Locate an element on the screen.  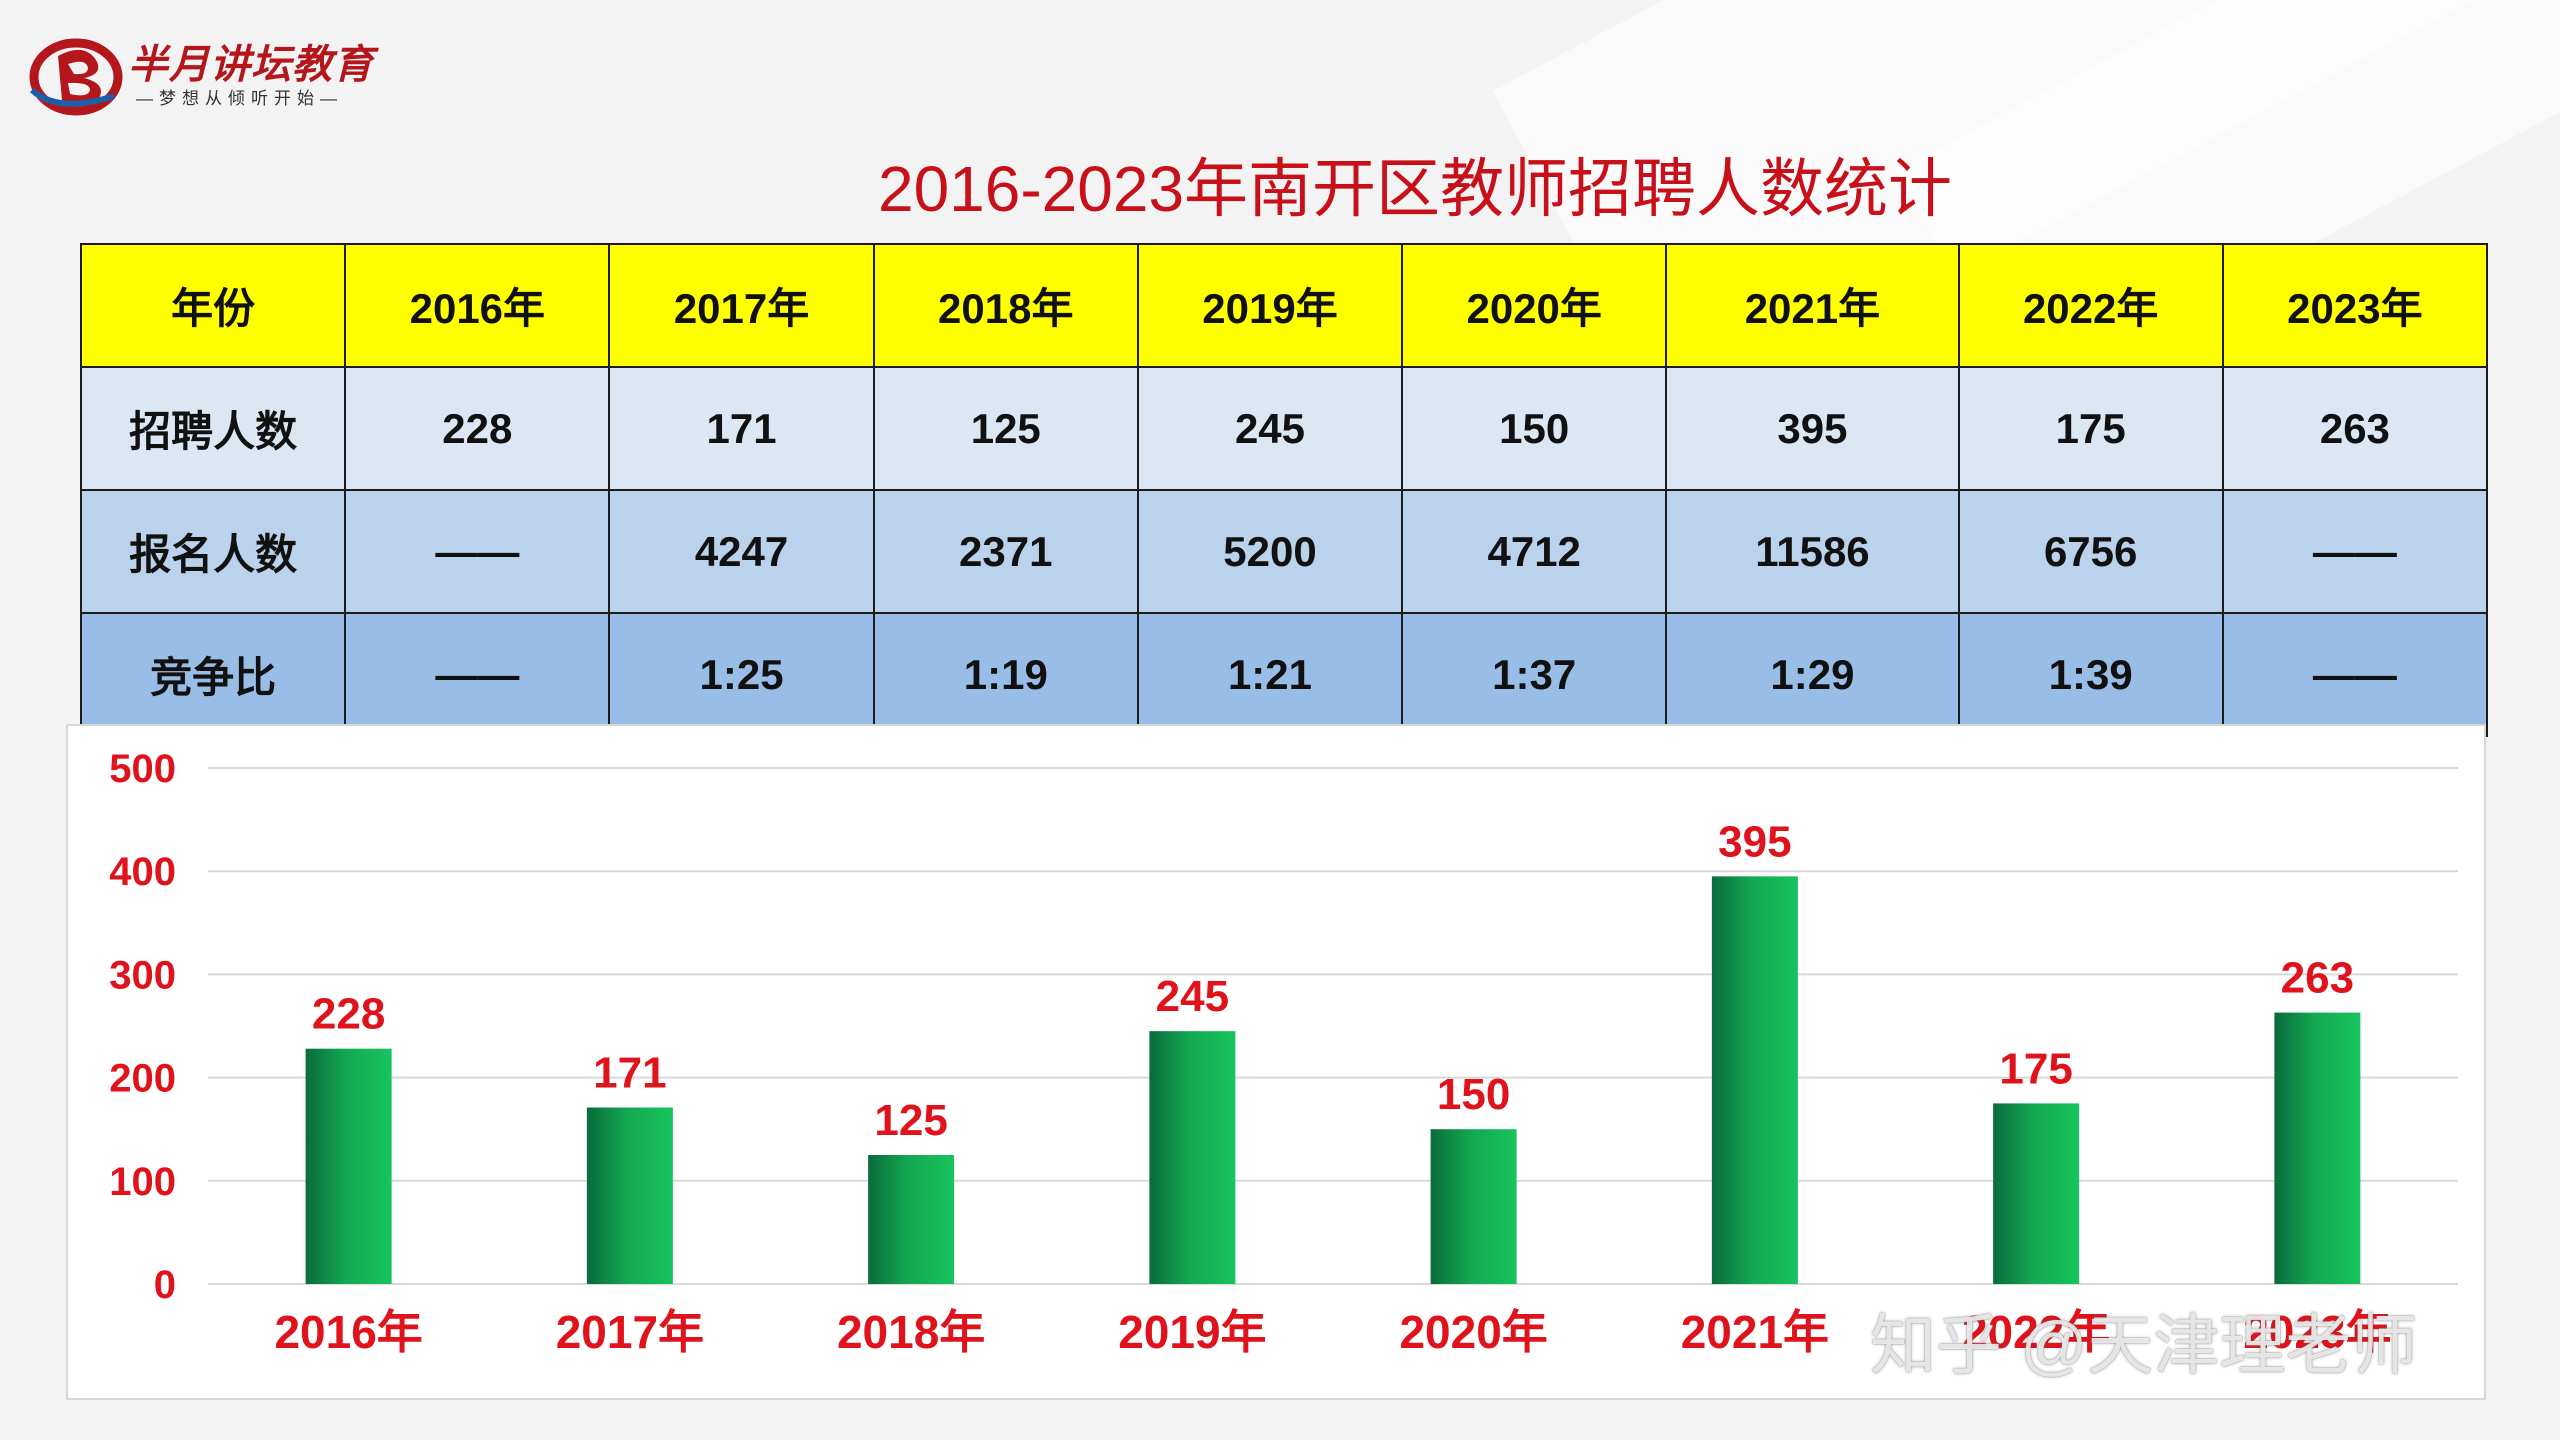
y-tick-label: 200 is located at coordinates (142, 1079).